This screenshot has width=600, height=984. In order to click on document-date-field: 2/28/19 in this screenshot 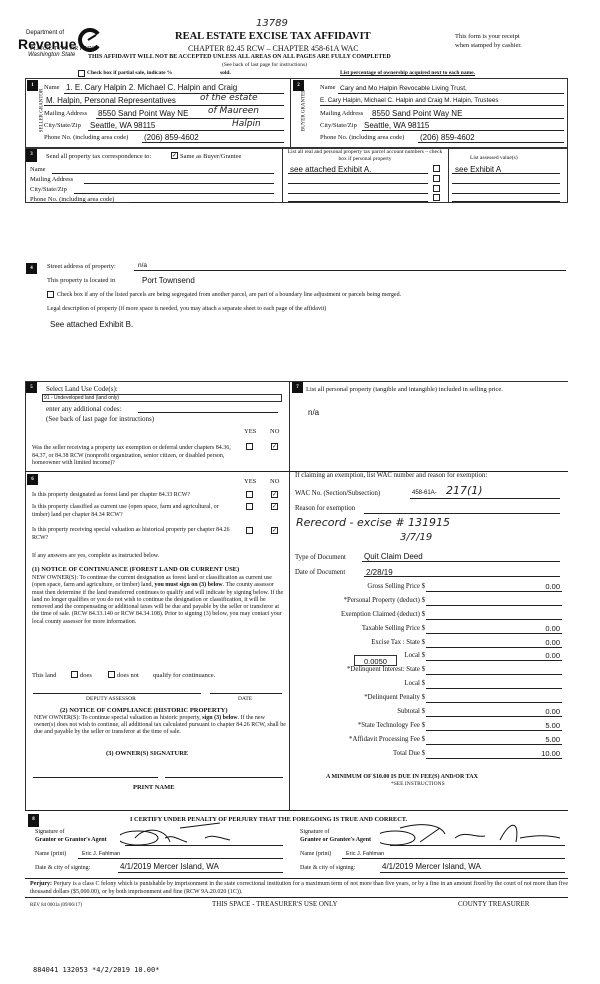, I will do `click(379, 572)`.